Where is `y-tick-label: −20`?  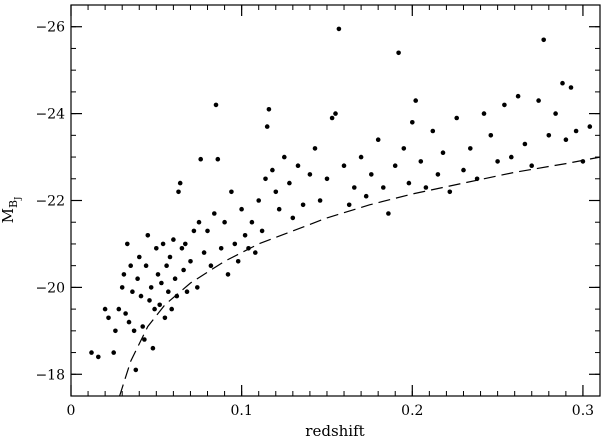 y-tick-label: −20 is located at coordinates (50, 288).